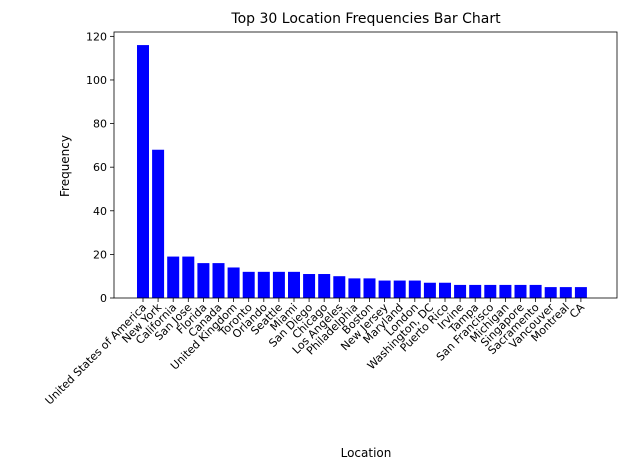 The height and width of the screenshot is (470, 629). What do you see at coordinates (96, 80) in the screenshot?
I see `y-tick-label: 100` at bounding box center [96, 80].